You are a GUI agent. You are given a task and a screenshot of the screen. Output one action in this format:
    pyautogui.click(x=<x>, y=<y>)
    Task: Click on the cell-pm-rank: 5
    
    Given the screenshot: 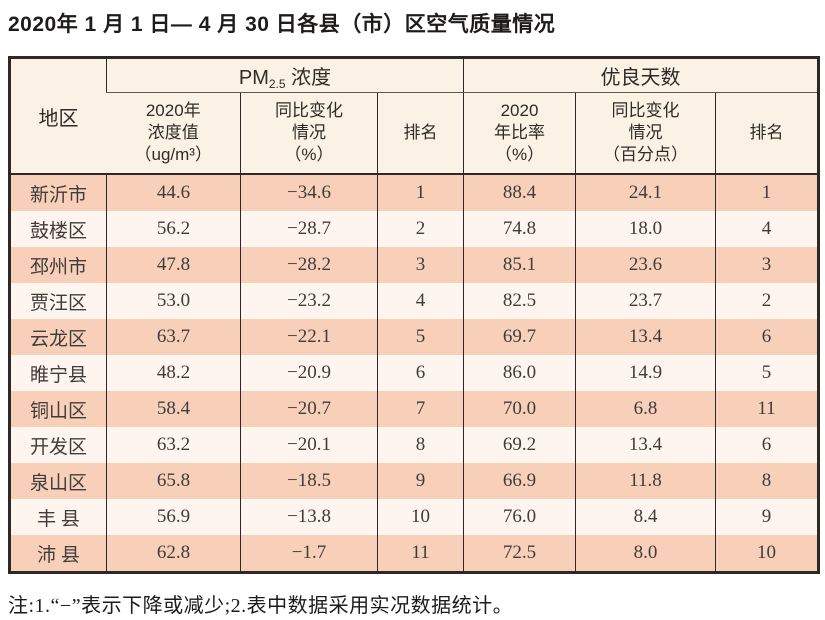 What is the action you would take?
    pyautogui.click(x=420, y=337)
    